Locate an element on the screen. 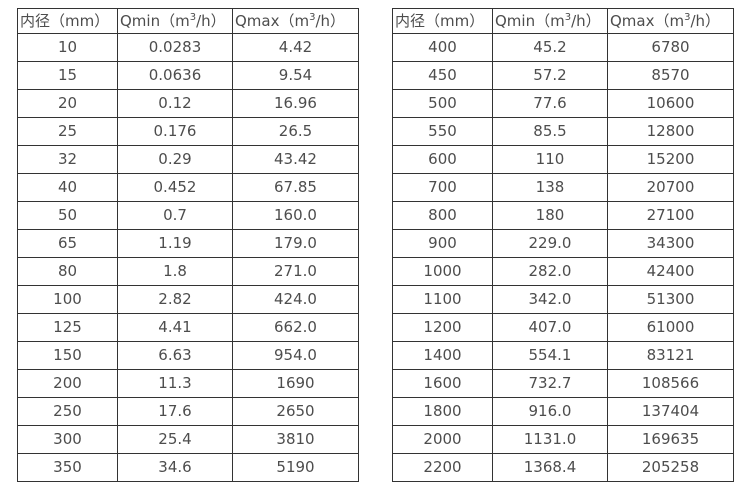 The height and width of the screenshot is (483, 750). table-cell: 0.452 is located at coordinates (175, 187).